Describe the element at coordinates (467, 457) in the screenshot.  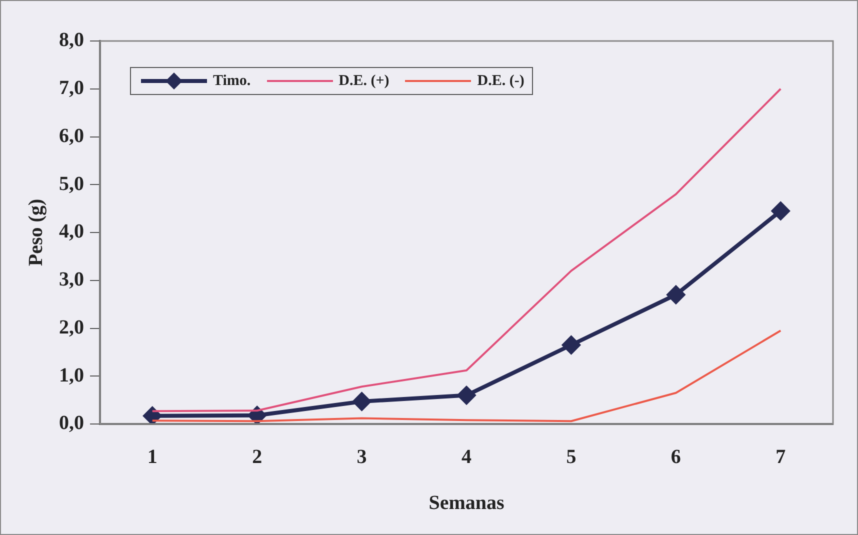
I see `x-tick-label: 4` at that location.